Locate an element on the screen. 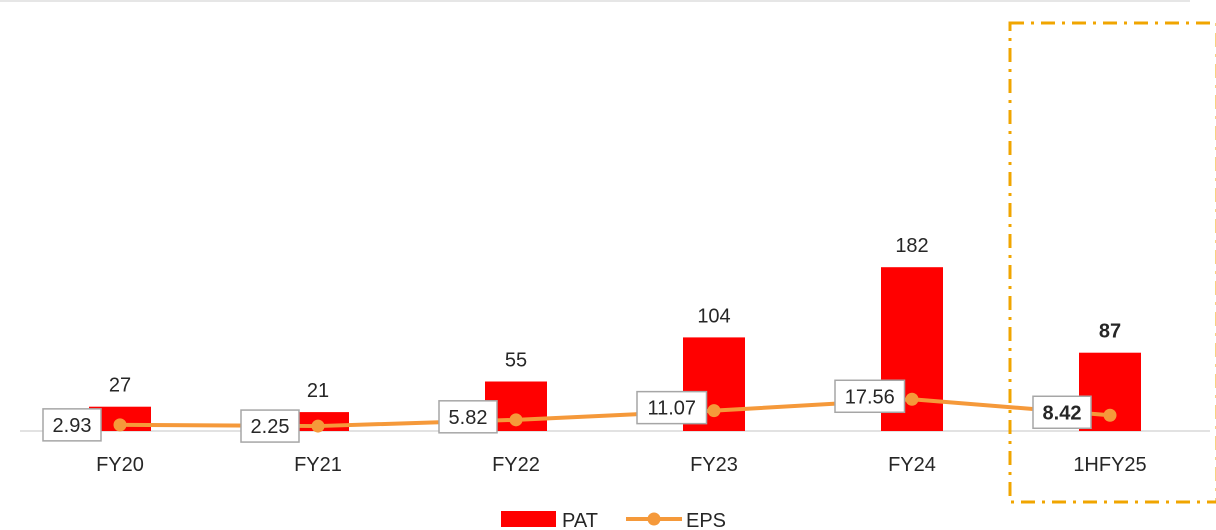 The width and height of the screenshot is (1216, 530). eps-data-label: 17.56 is located at coordinates (870, 397).